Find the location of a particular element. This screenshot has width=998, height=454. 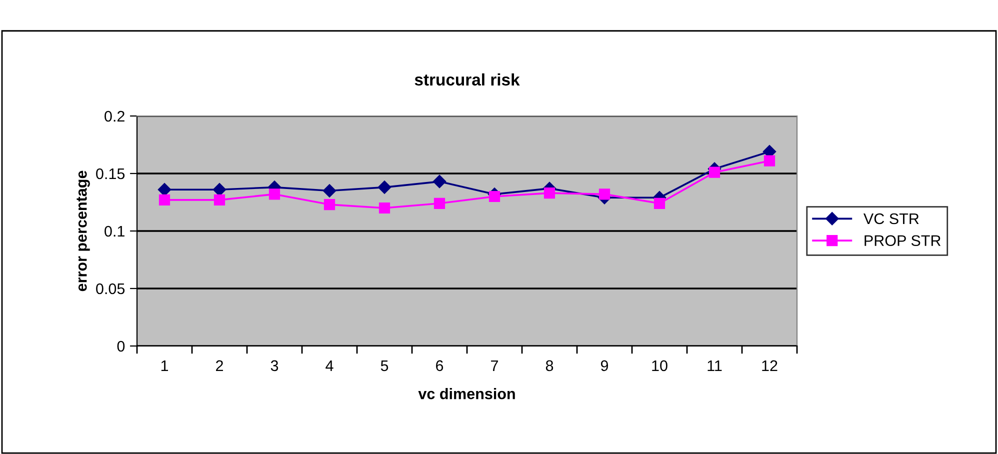

x-tick-label: 7 is located at coordinates (494, 365).